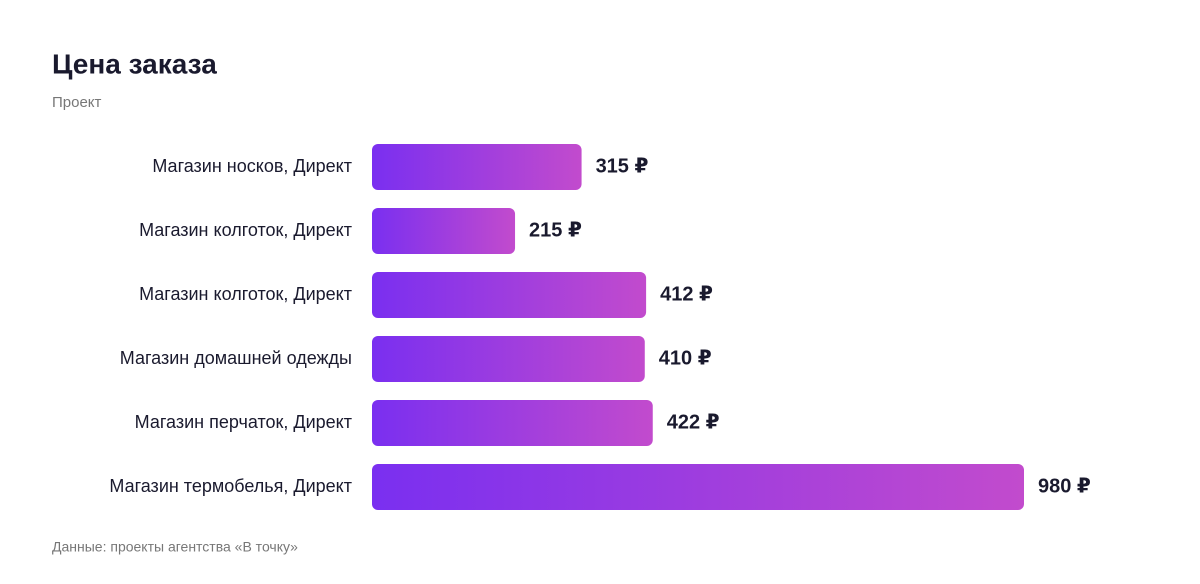 The image size is (1200, 584). What do you see at coordinates (175, 547) in the screenshot?
I see `source-note: Данные: проекты агентства «В точку»` at bounding box center [175, 547].